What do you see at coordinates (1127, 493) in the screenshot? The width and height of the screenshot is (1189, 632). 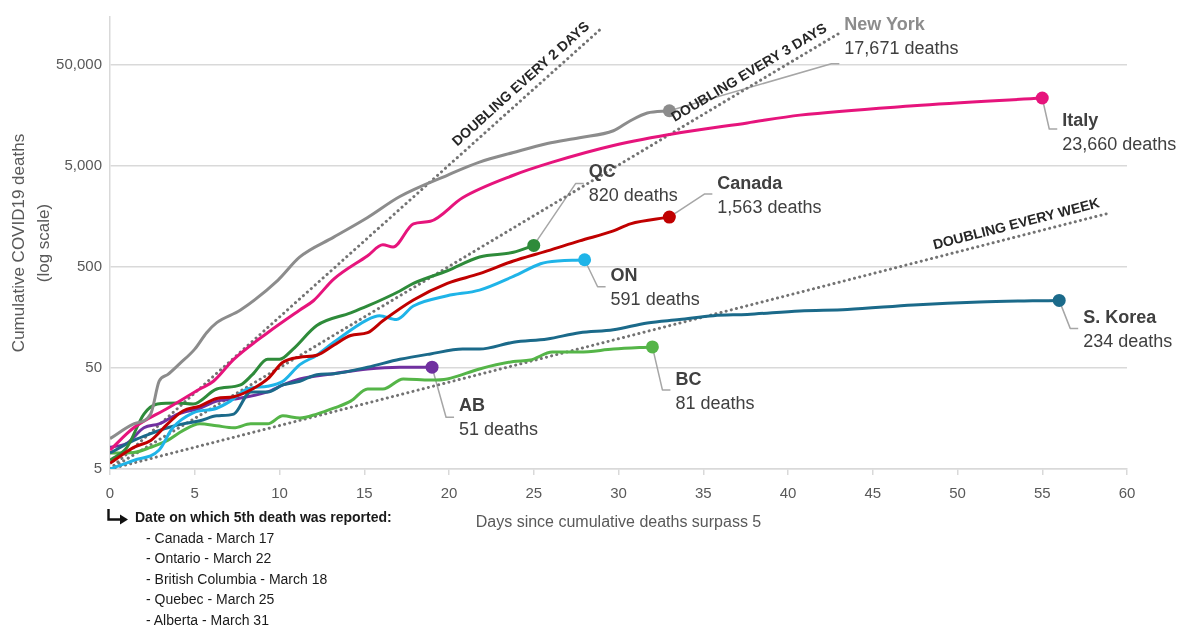 I see `x-tick-label: 60` at bounding box center [1127, 493].